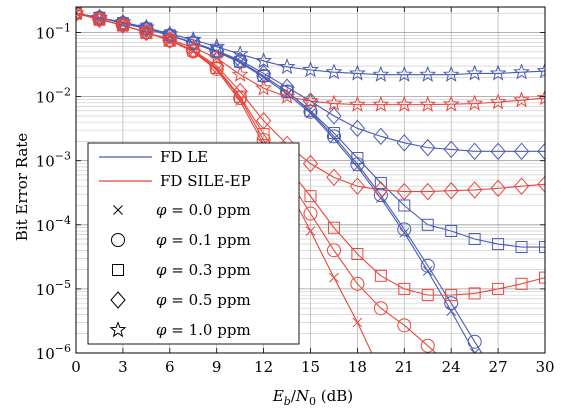 This screenshot has width=570, height=409. Describe the element at coordinates (205, 181) in the screenshot. I see `legend-entry-label: FD SILE-EP` at that location.